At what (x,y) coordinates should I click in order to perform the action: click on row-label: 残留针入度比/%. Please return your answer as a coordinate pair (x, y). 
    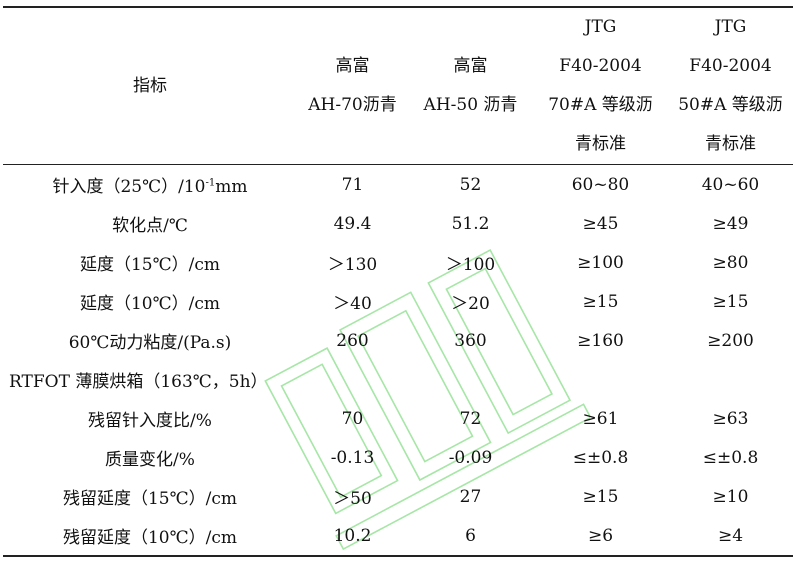
    Looking at the image, I should click on (150, 421).